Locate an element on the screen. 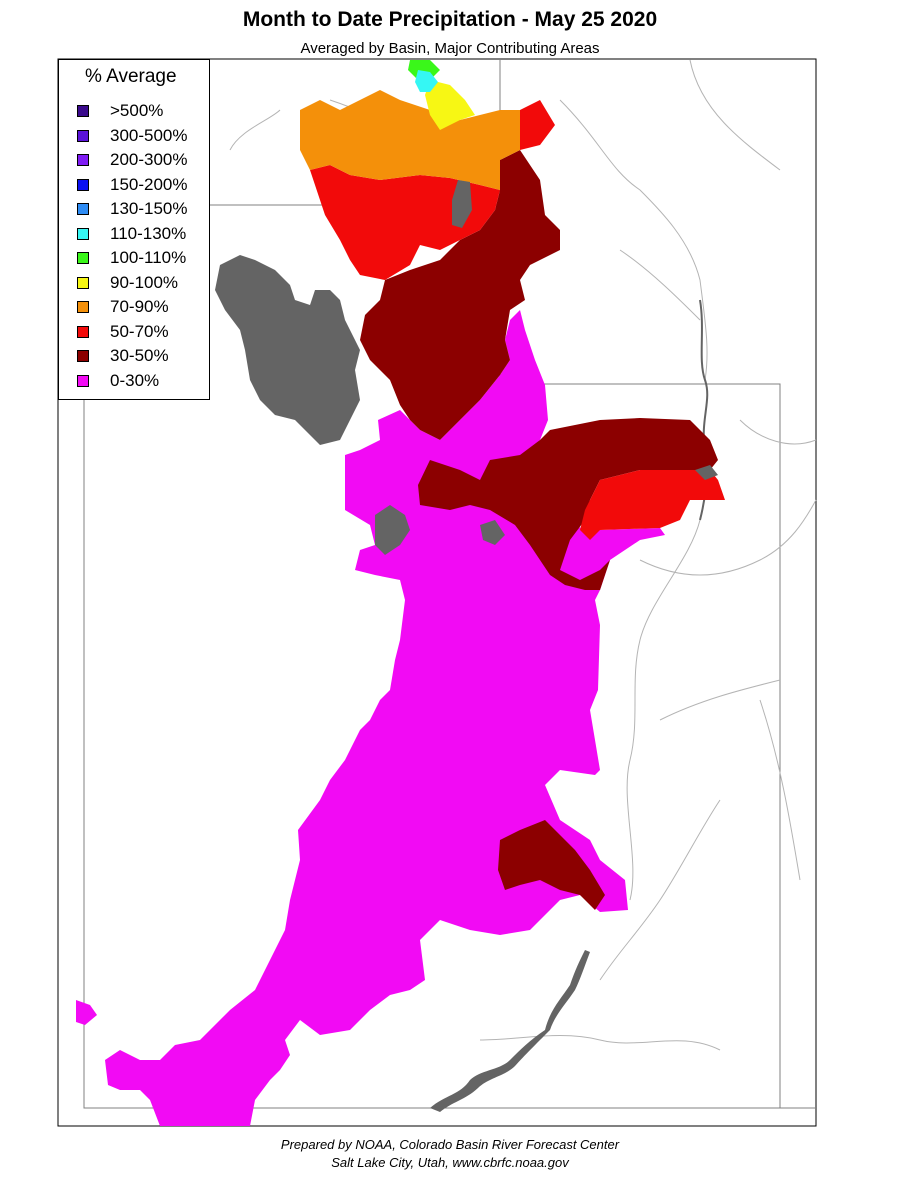 The height and width of the screenshot is (1200, 900). legend-item: 30-50% is located at coordinates (142, 357).